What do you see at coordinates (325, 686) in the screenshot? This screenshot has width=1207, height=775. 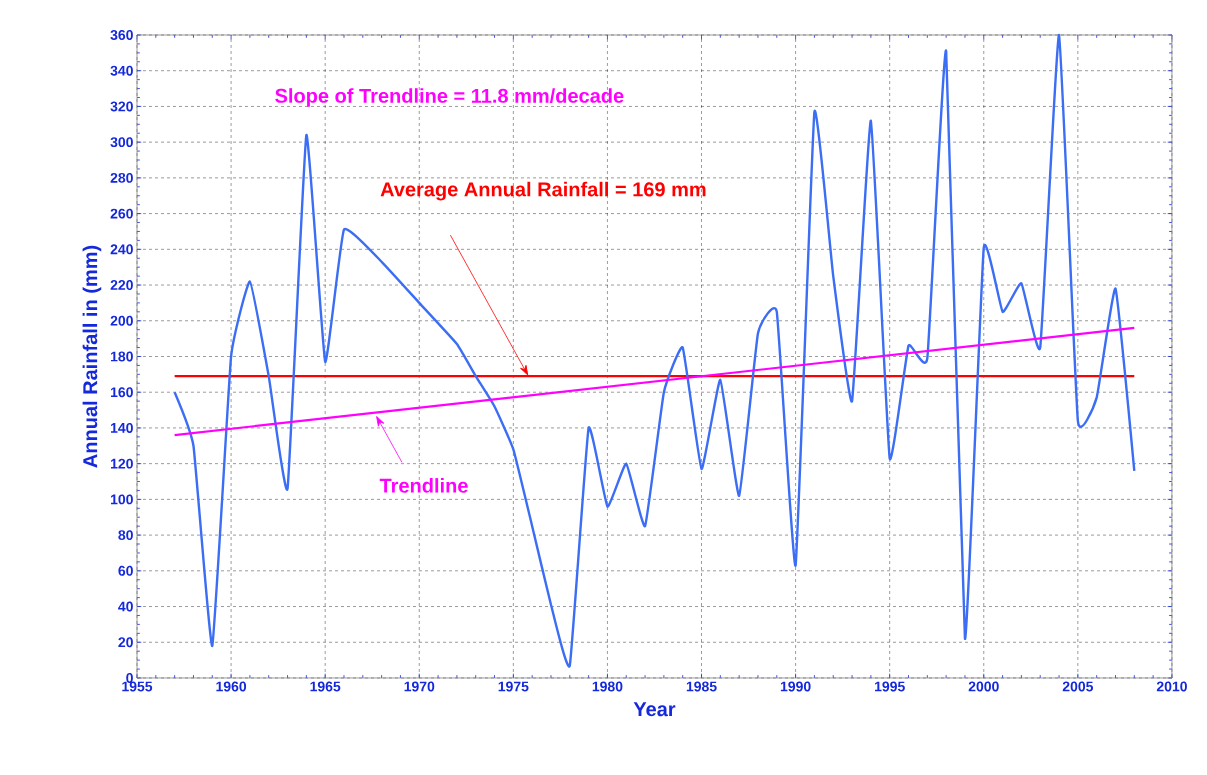 I see `x-tick-label: 1965` at bounding box center [325, 686].